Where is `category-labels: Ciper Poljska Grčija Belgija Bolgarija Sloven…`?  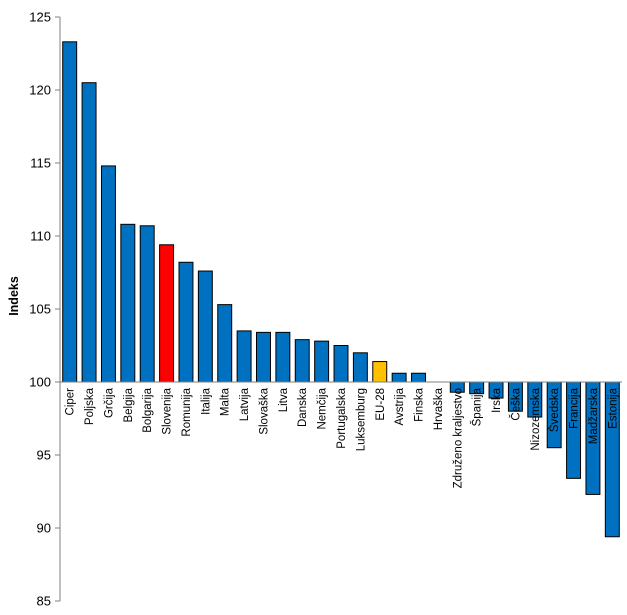 category-labels: Ciper Poljska Grčija Belgija Bolgarija Sloven… is located at coordinates (342, 437).